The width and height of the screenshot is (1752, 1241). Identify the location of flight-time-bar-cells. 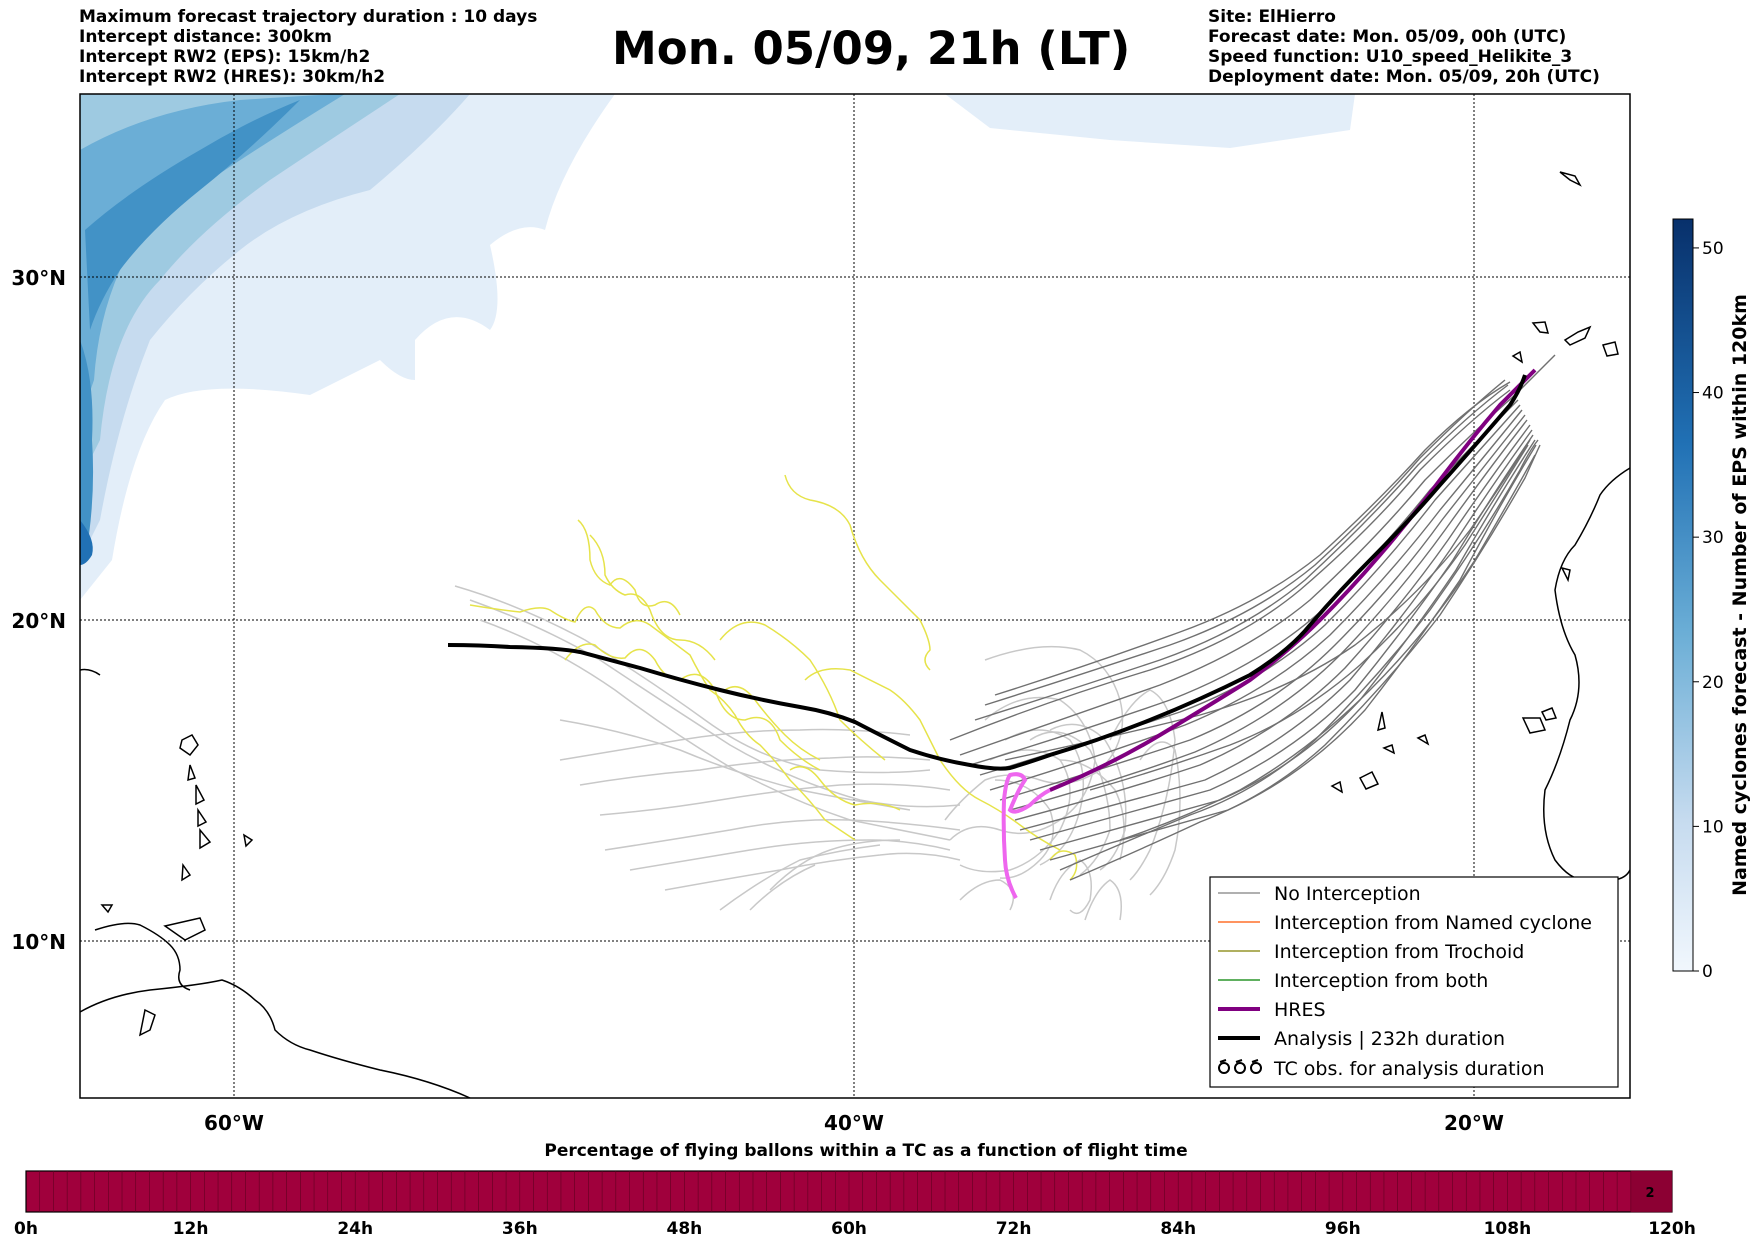
(856, 1191).